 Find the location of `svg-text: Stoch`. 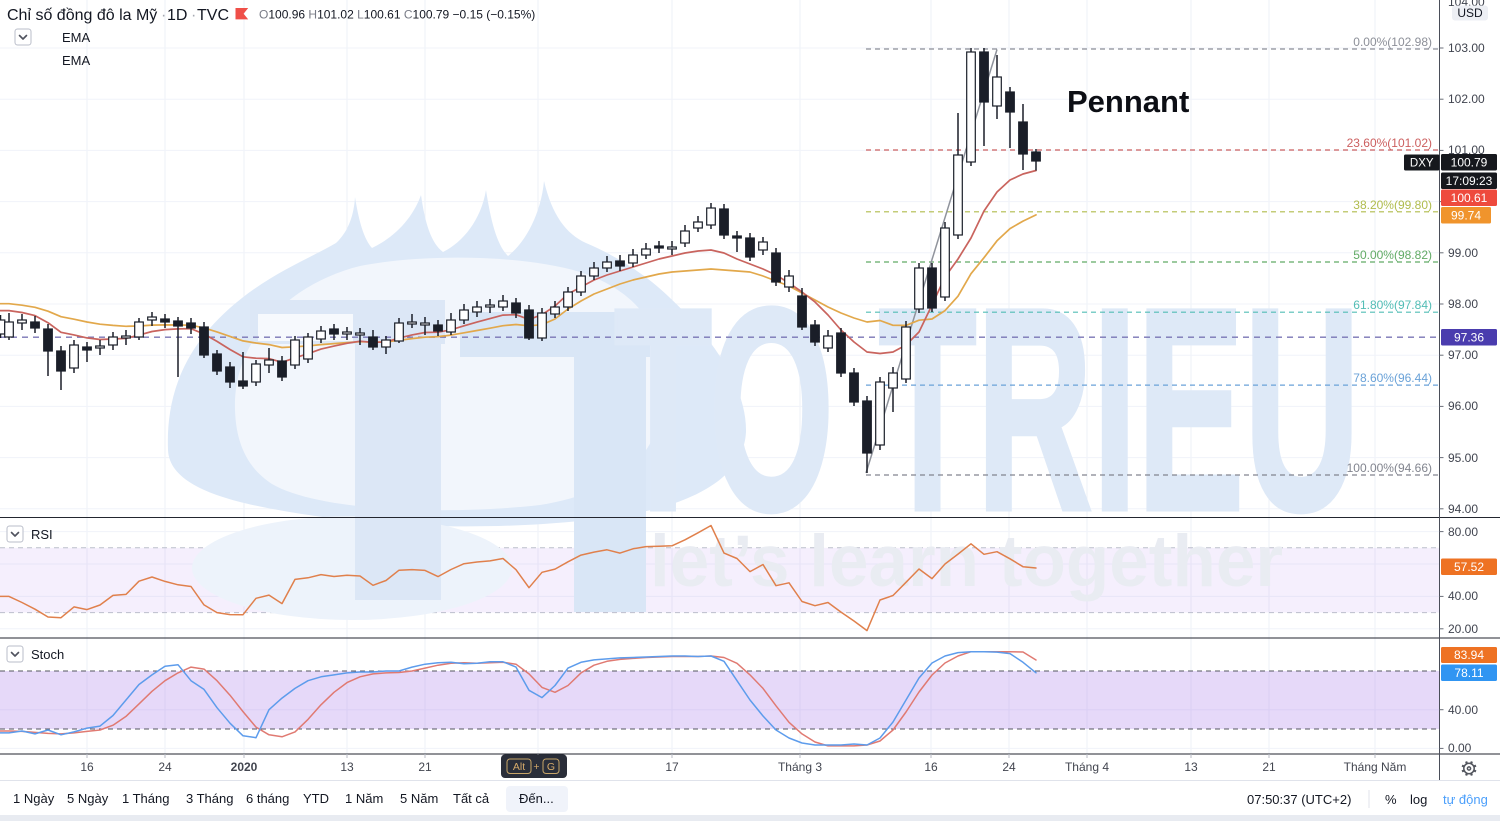

svg-text: Stoch is located at coordinates (47, 654).